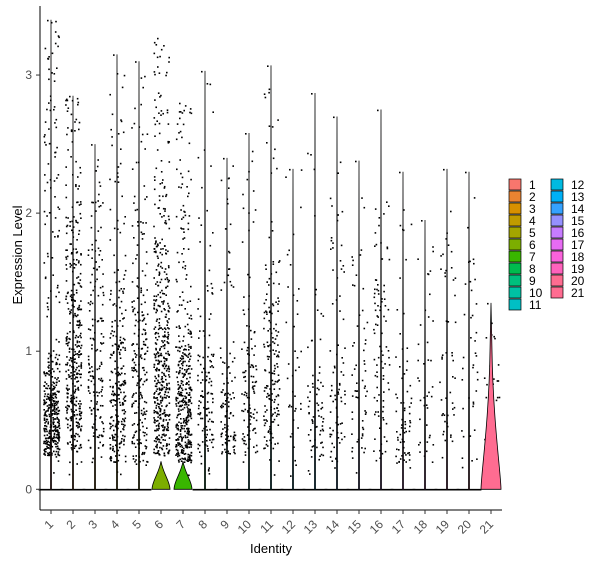 This screenshot has height=568, width=600. I want to click on legend-label: 17, so click(578, 245).